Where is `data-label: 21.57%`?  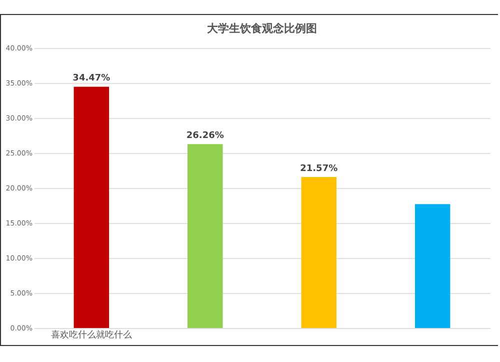
data-label: 21.57% is located at coordinates (319, 169).